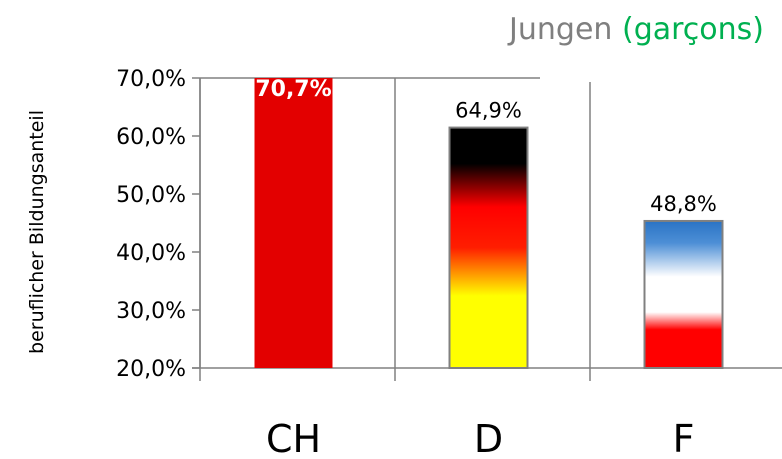 This screenshot has height=459, width=782. I want to click on value-label-ch: 70,7%, so click(293, 89).